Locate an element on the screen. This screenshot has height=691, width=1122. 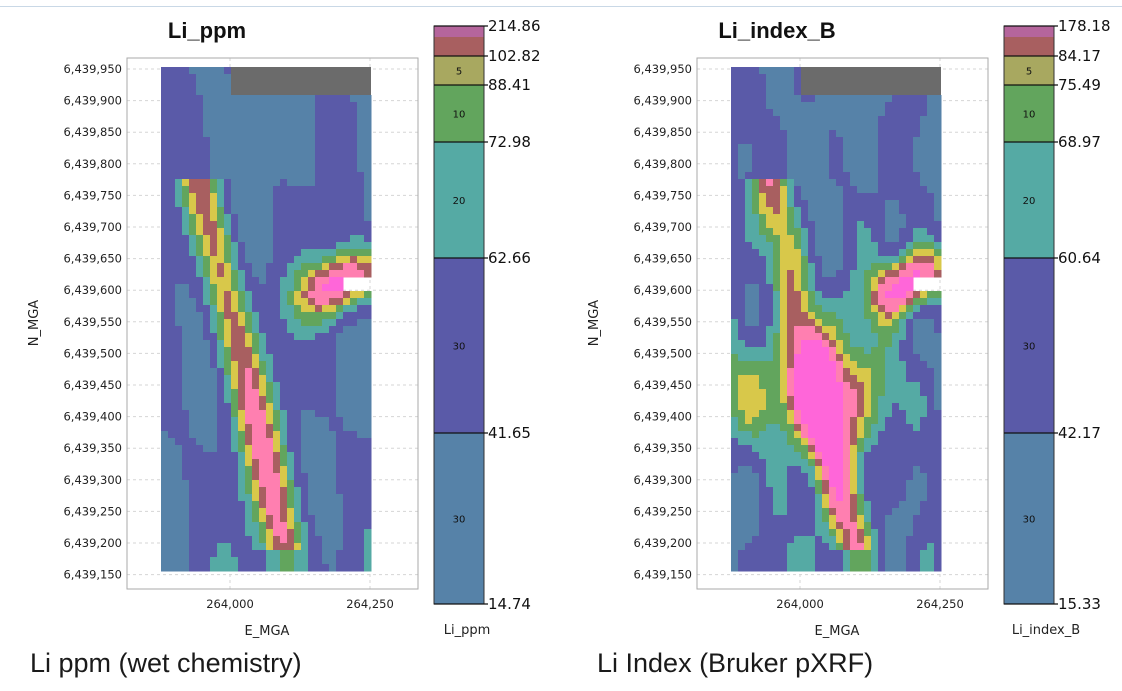
y-tick-label: 6,439,650 is located at coordinates (92, 259).